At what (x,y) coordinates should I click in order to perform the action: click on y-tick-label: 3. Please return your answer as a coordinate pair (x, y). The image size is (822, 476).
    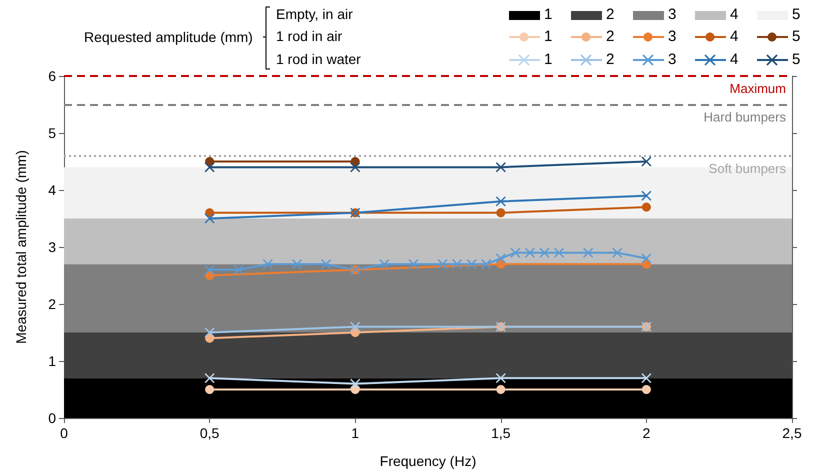
    Looking at the image, I should click on (52, 247).